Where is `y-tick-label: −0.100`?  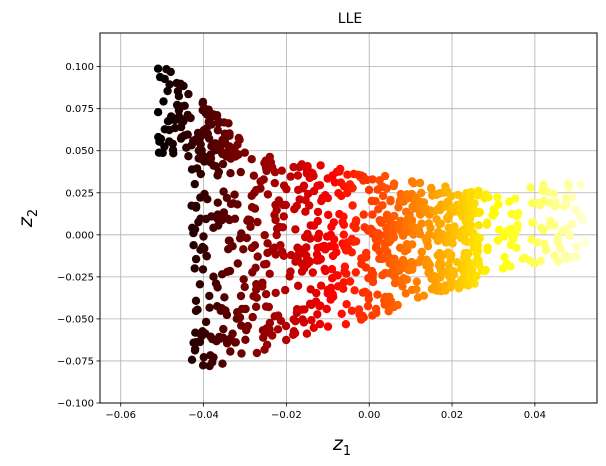 y-tick-label: −0.100 is located at coordinates (75, 404).